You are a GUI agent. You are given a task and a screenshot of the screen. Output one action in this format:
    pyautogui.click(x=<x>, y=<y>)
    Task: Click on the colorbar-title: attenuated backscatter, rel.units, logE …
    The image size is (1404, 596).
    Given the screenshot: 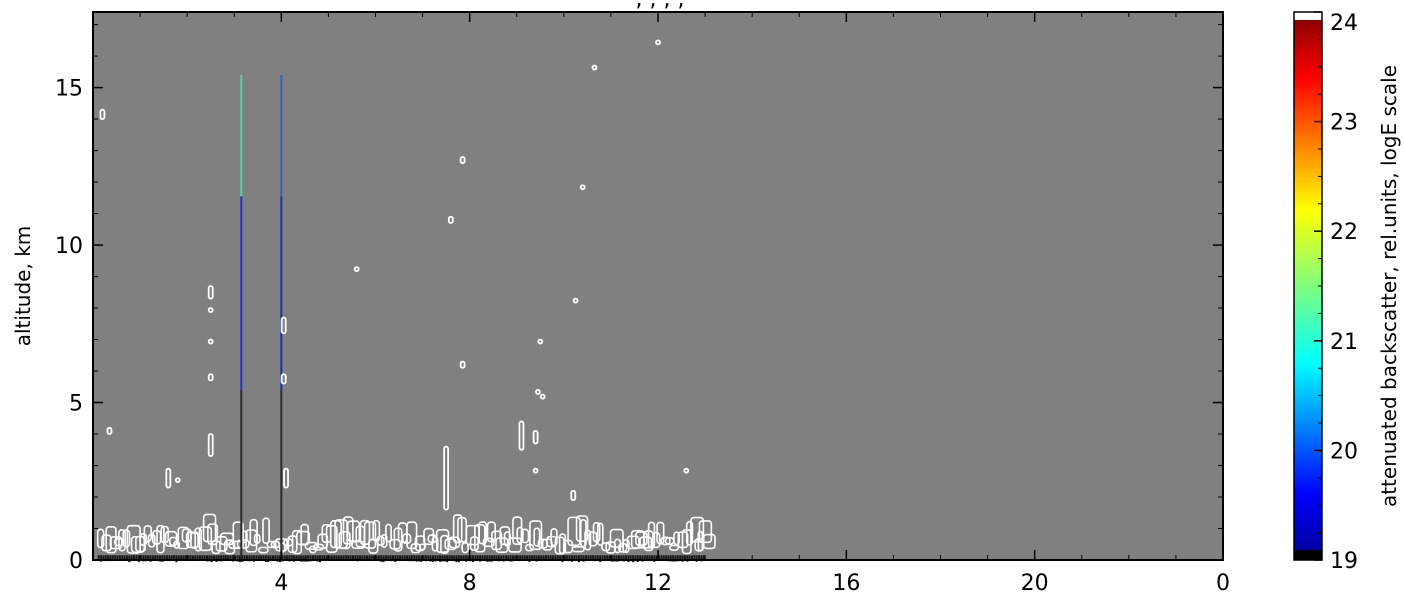 What is the action you would take?
    pyautogui.click(x=1389, y=286)
    